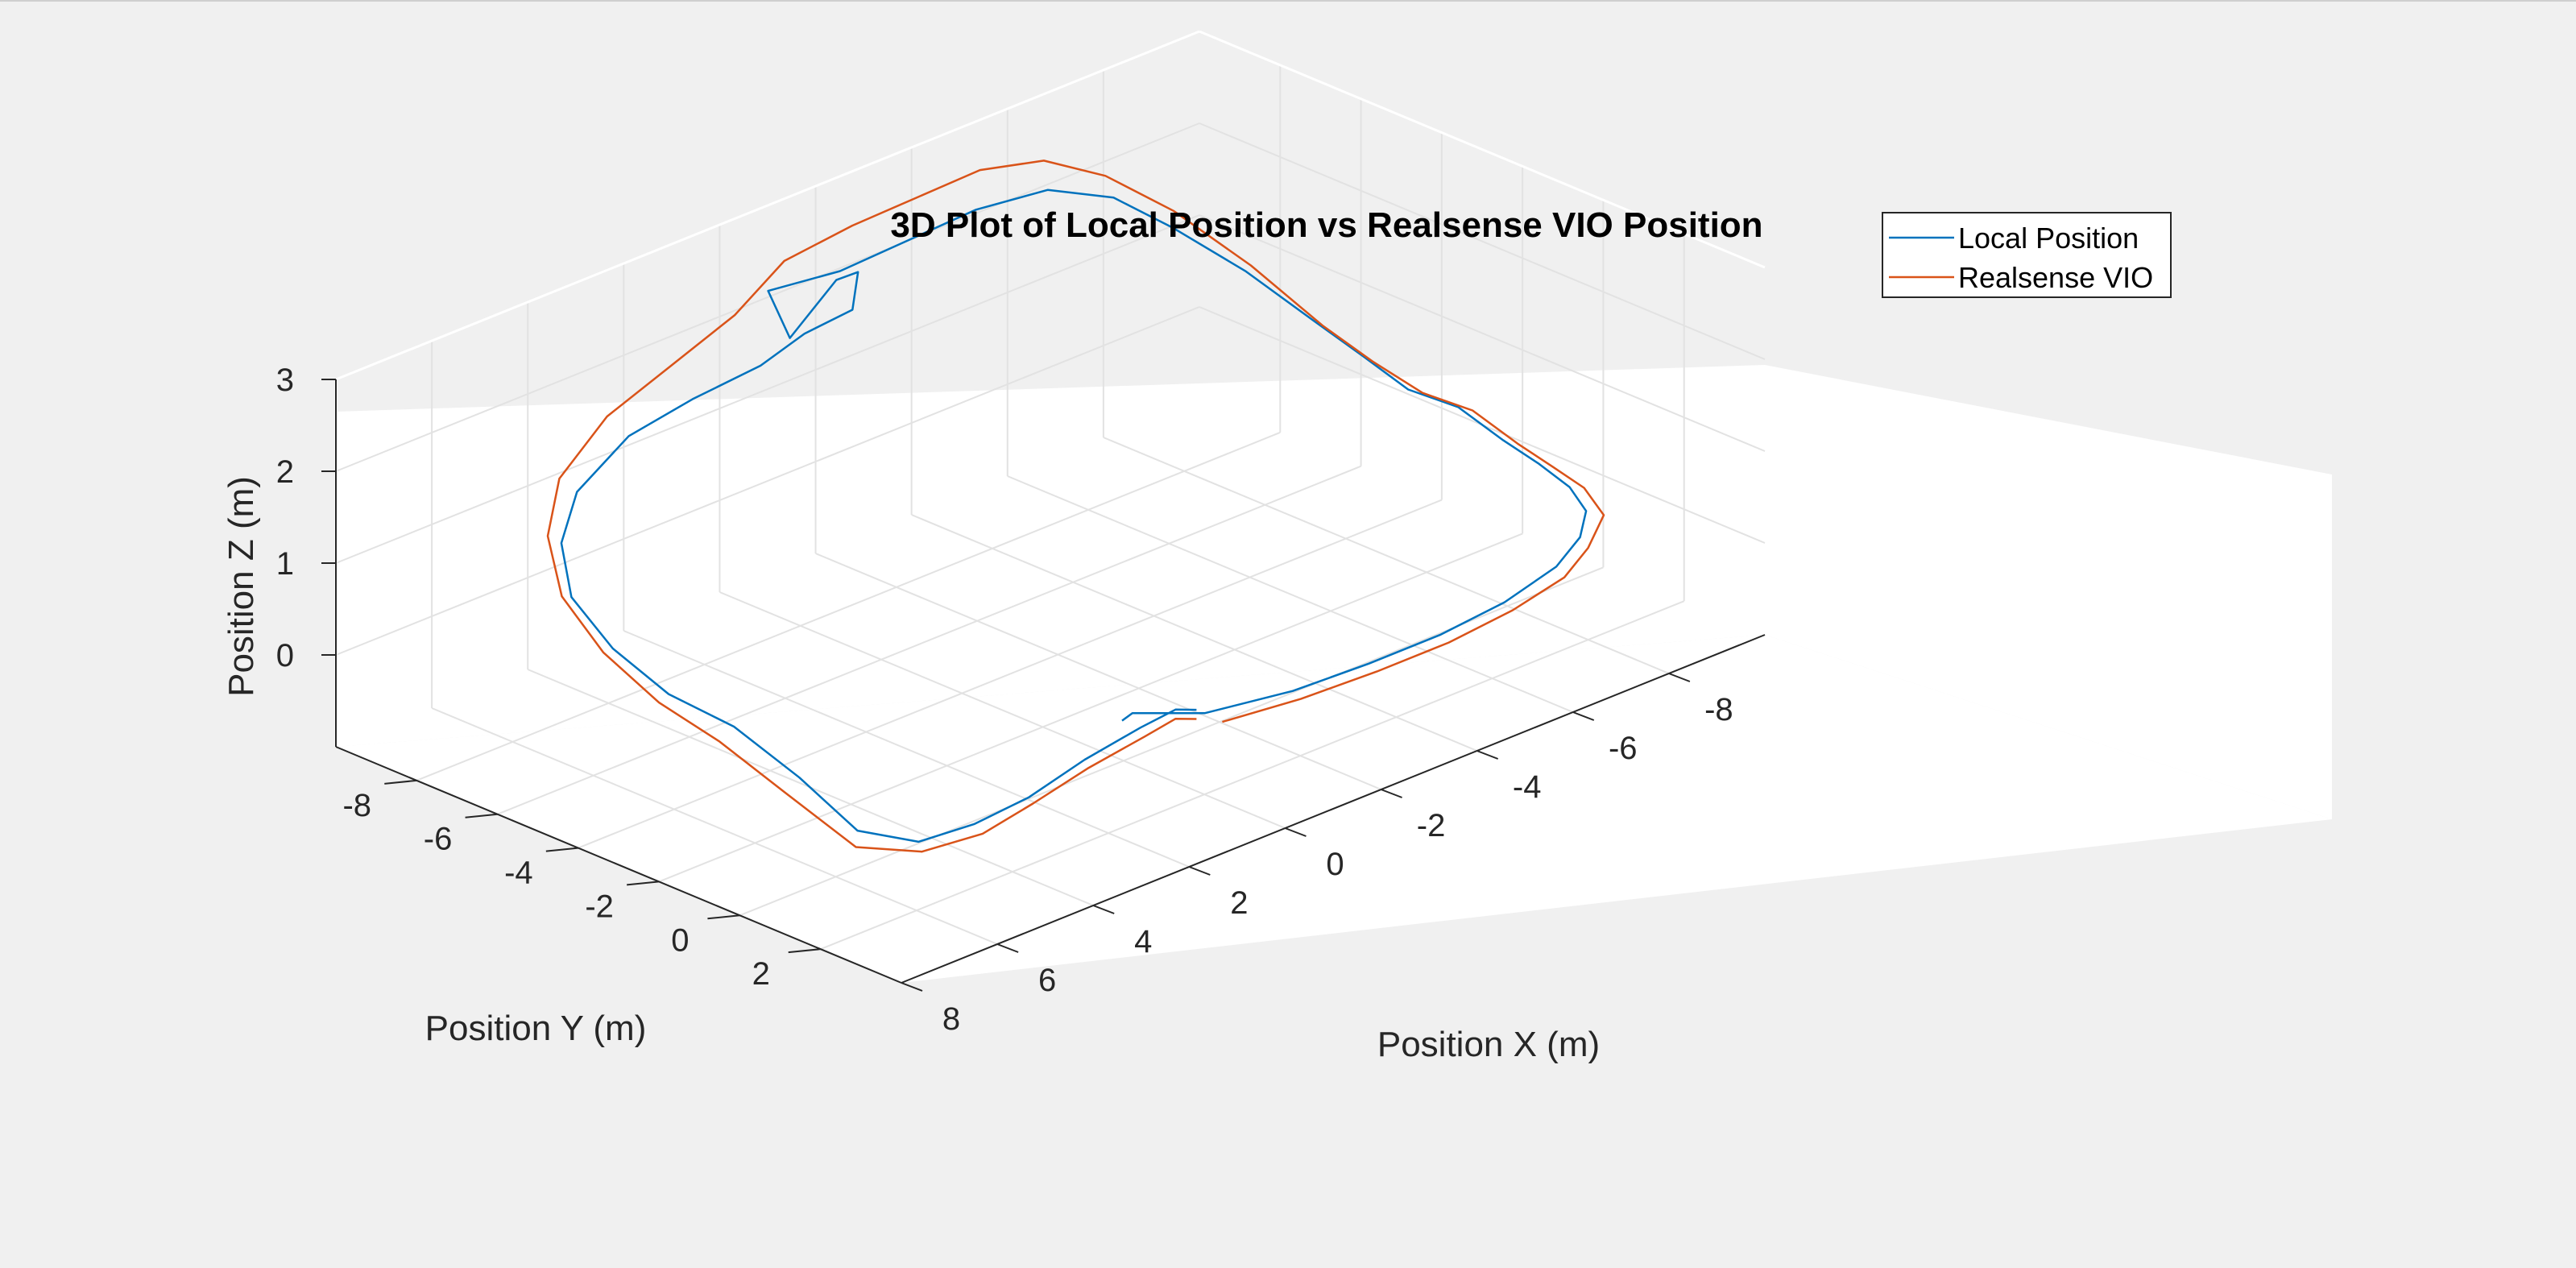 Image resolution: width=2576 pixels, height=1268 pixels. I want to click on legend-box, so click(2027, 255).